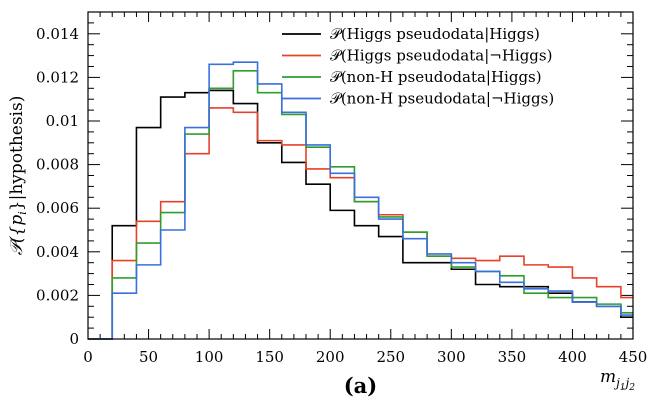  What do you see at coordinates (57, 34) in the screenshot?
I see `y-tick-label: 0.014` at bounding box center [57, 34].